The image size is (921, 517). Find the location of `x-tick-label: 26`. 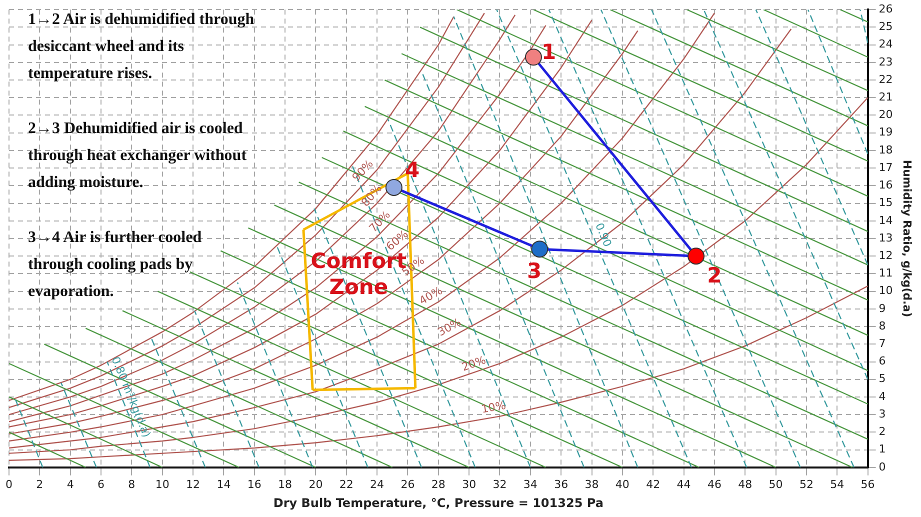

x-tick-label: 26 is located at coordinates (407, 484).